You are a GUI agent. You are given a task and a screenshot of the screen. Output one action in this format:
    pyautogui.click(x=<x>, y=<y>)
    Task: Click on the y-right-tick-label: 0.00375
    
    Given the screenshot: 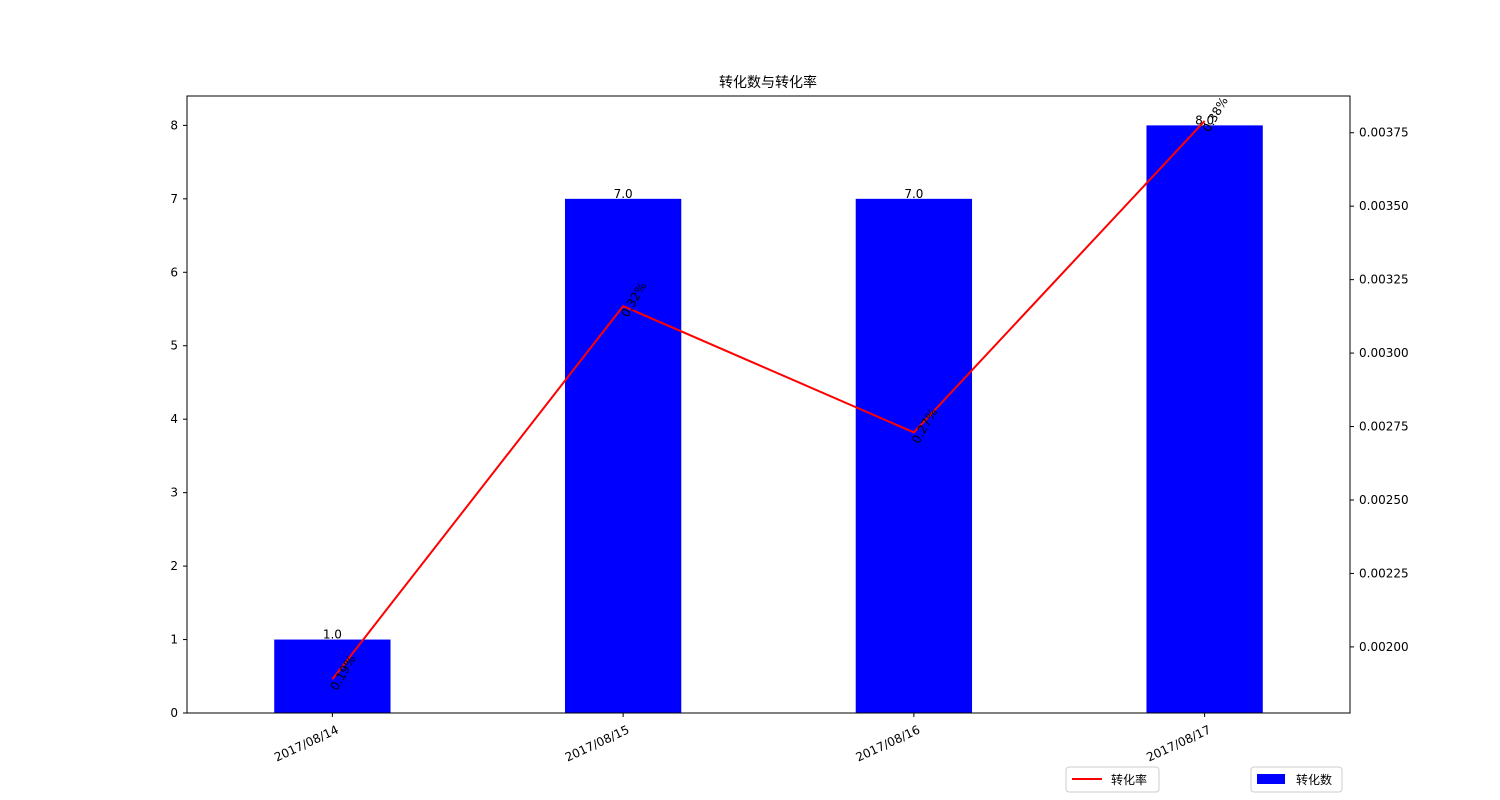 What is the action you would take?
    pyautogui.click(x=1384, y=133)
    